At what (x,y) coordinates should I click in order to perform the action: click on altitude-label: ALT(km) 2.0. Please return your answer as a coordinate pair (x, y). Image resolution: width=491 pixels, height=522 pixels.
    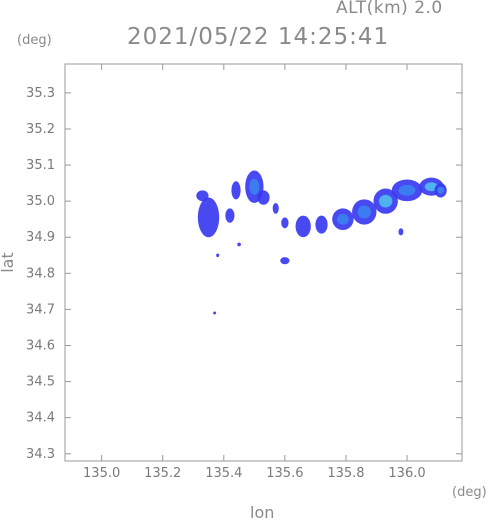
    Looking at the image, I should click on (389, 9).